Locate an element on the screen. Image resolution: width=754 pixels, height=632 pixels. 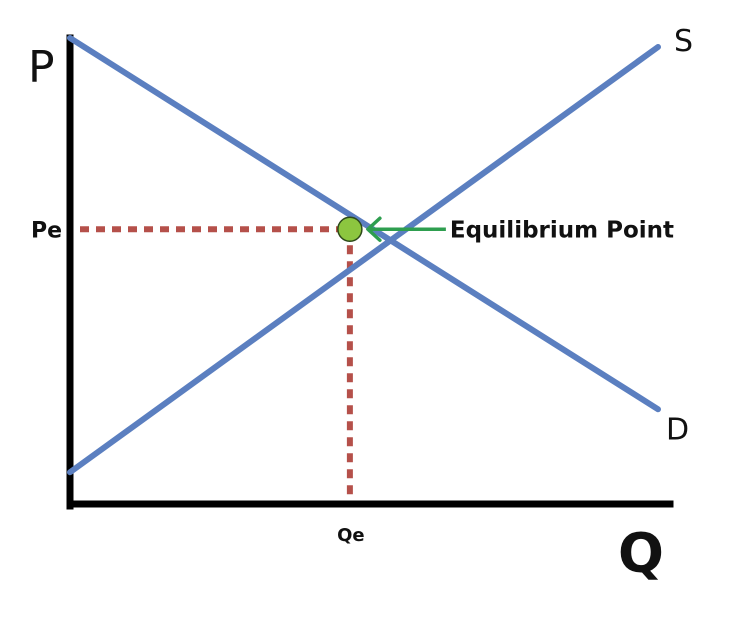
annotation-arrow is located at coordinates (406, 229).